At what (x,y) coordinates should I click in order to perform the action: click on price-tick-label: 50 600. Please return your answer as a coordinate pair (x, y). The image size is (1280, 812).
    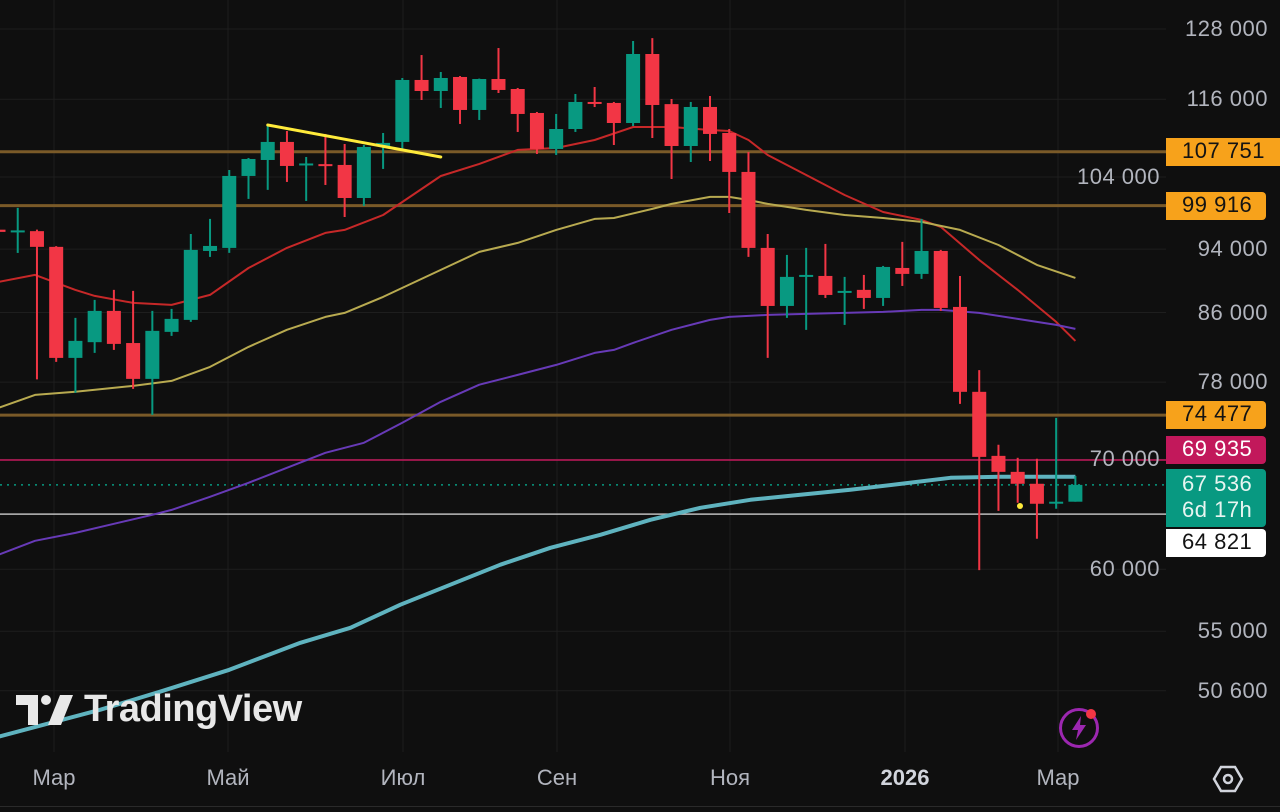
    Looking at the image, I should click on (1232, 690).